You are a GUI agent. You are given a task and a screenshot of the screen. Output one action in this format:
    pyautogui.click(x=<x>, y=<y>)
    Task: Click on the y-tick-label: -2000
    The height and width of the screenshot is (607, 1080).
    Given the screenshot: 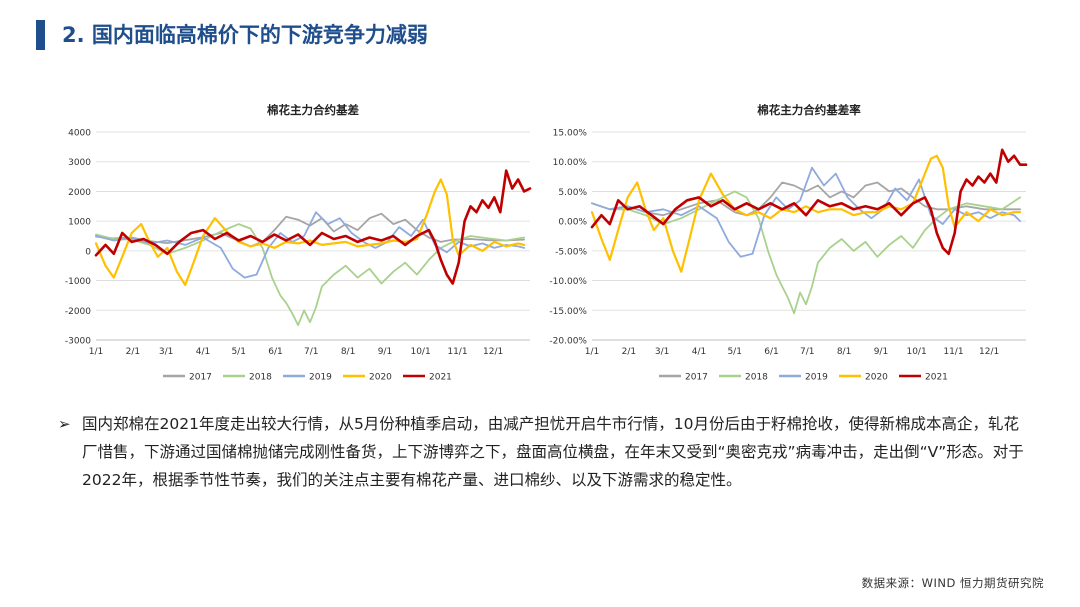 What is the action you would take?
    pyautogui.click(x=78, y=312)
    